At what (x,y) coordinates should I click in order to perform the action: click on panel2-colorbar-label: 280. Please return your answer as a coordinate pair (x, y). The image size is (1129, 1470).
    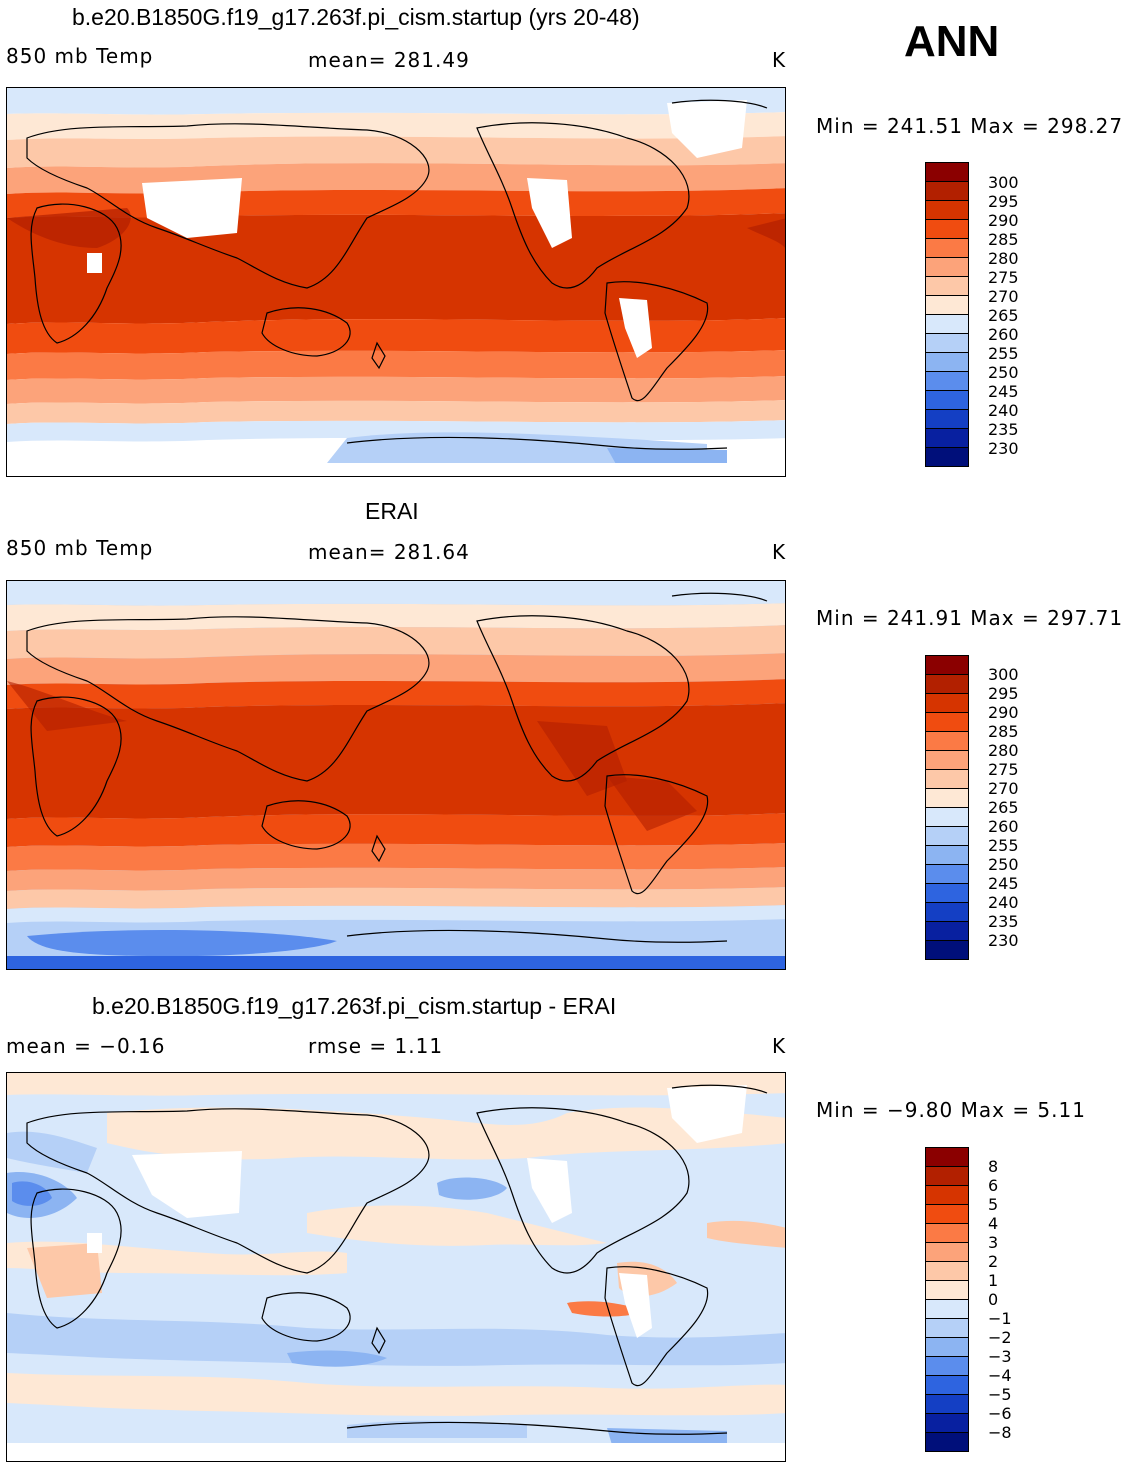
    Looking at the image, I should click on (1003, 750).